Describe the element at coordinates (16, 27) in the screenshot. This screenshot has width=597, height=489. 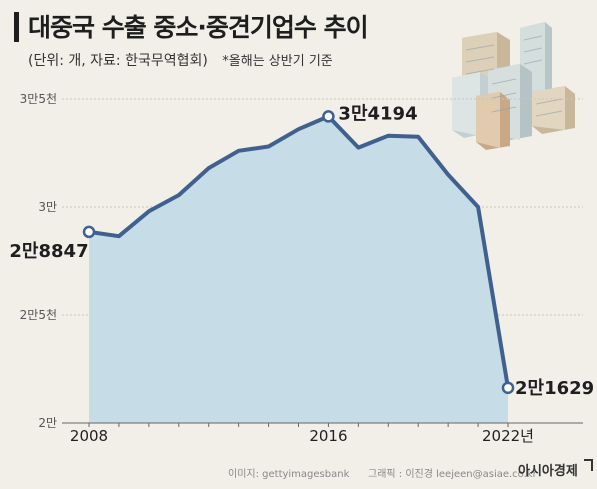
I see `title-accent-bar` at that location.